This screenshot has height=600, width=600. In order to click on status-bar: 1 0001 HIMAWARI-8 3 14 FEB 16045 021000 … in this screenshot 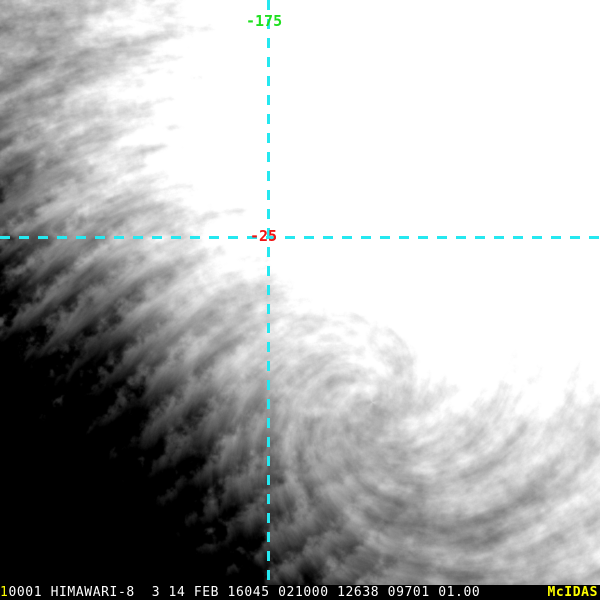, I will do `click(300, 592)`.